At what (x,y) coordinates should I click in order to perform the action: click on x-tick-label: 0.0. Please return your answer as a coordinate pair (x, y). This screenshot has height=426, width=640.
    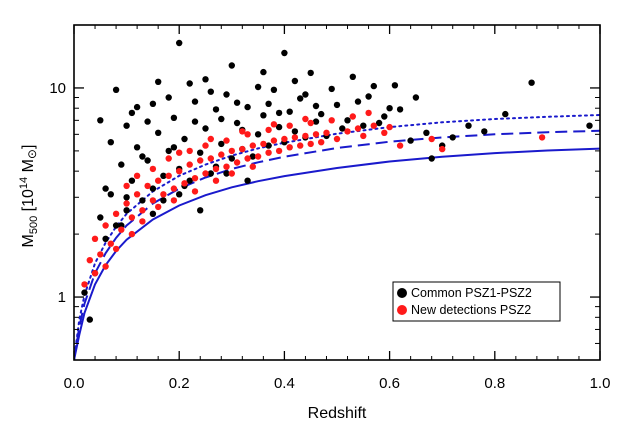
    Looking at the image, I should click on (74, 383).